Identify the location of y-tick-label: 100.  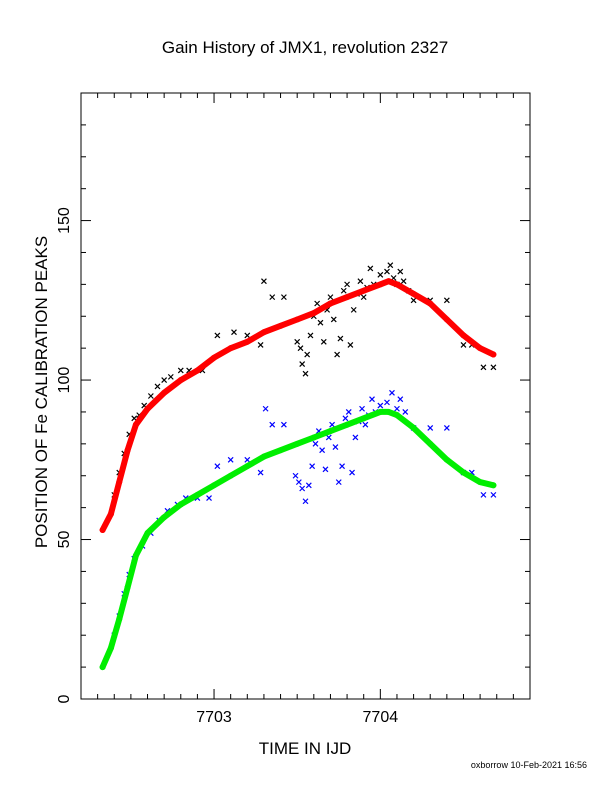
(64, 380).